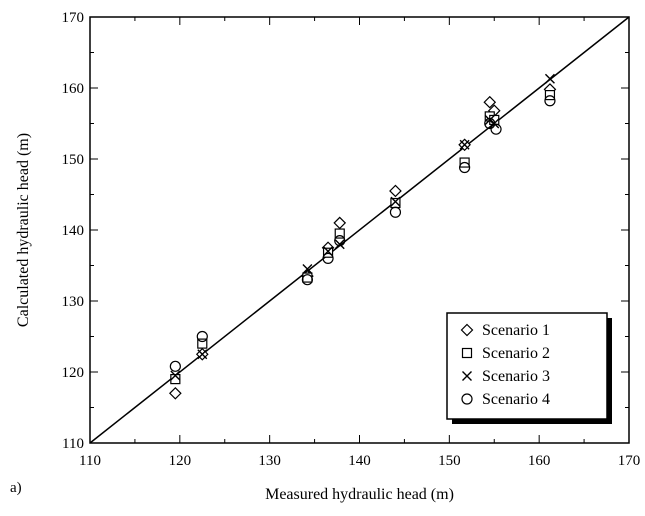  I want to click on y-tick-label: 170, so click(73, 18).